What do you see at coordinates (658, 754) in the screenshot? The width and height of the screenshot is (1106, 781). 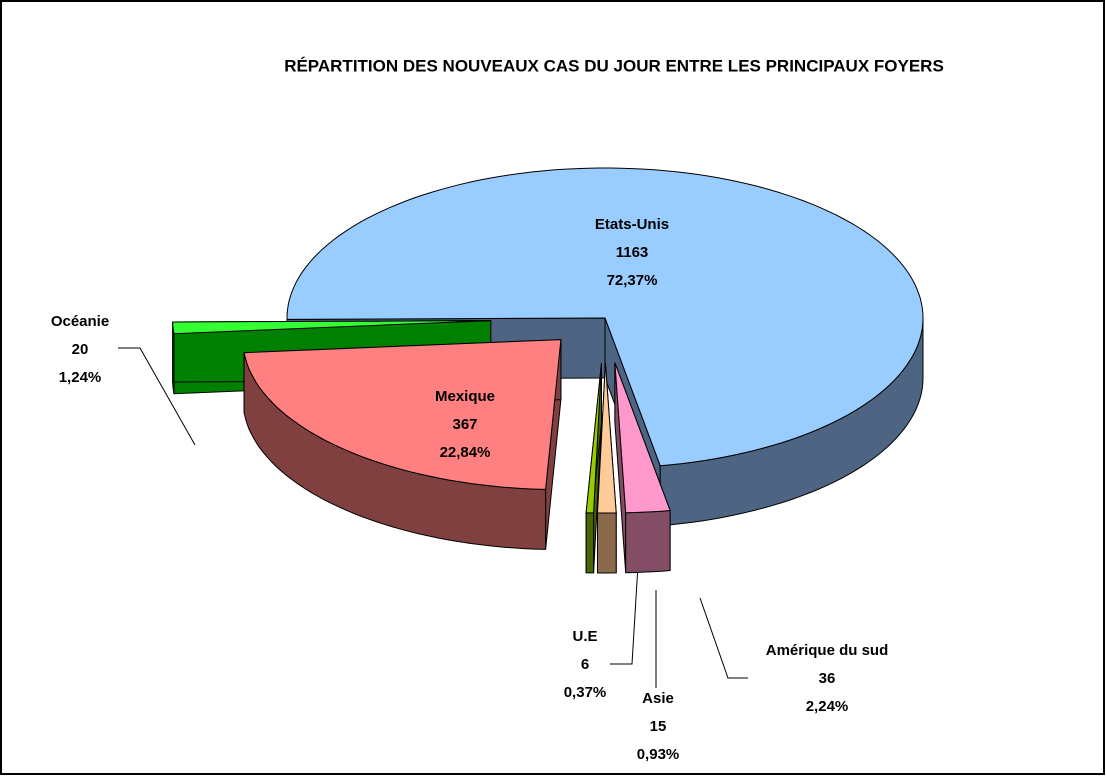 I see `slice-percent: 0,93%` at bounding box center [658, 754].